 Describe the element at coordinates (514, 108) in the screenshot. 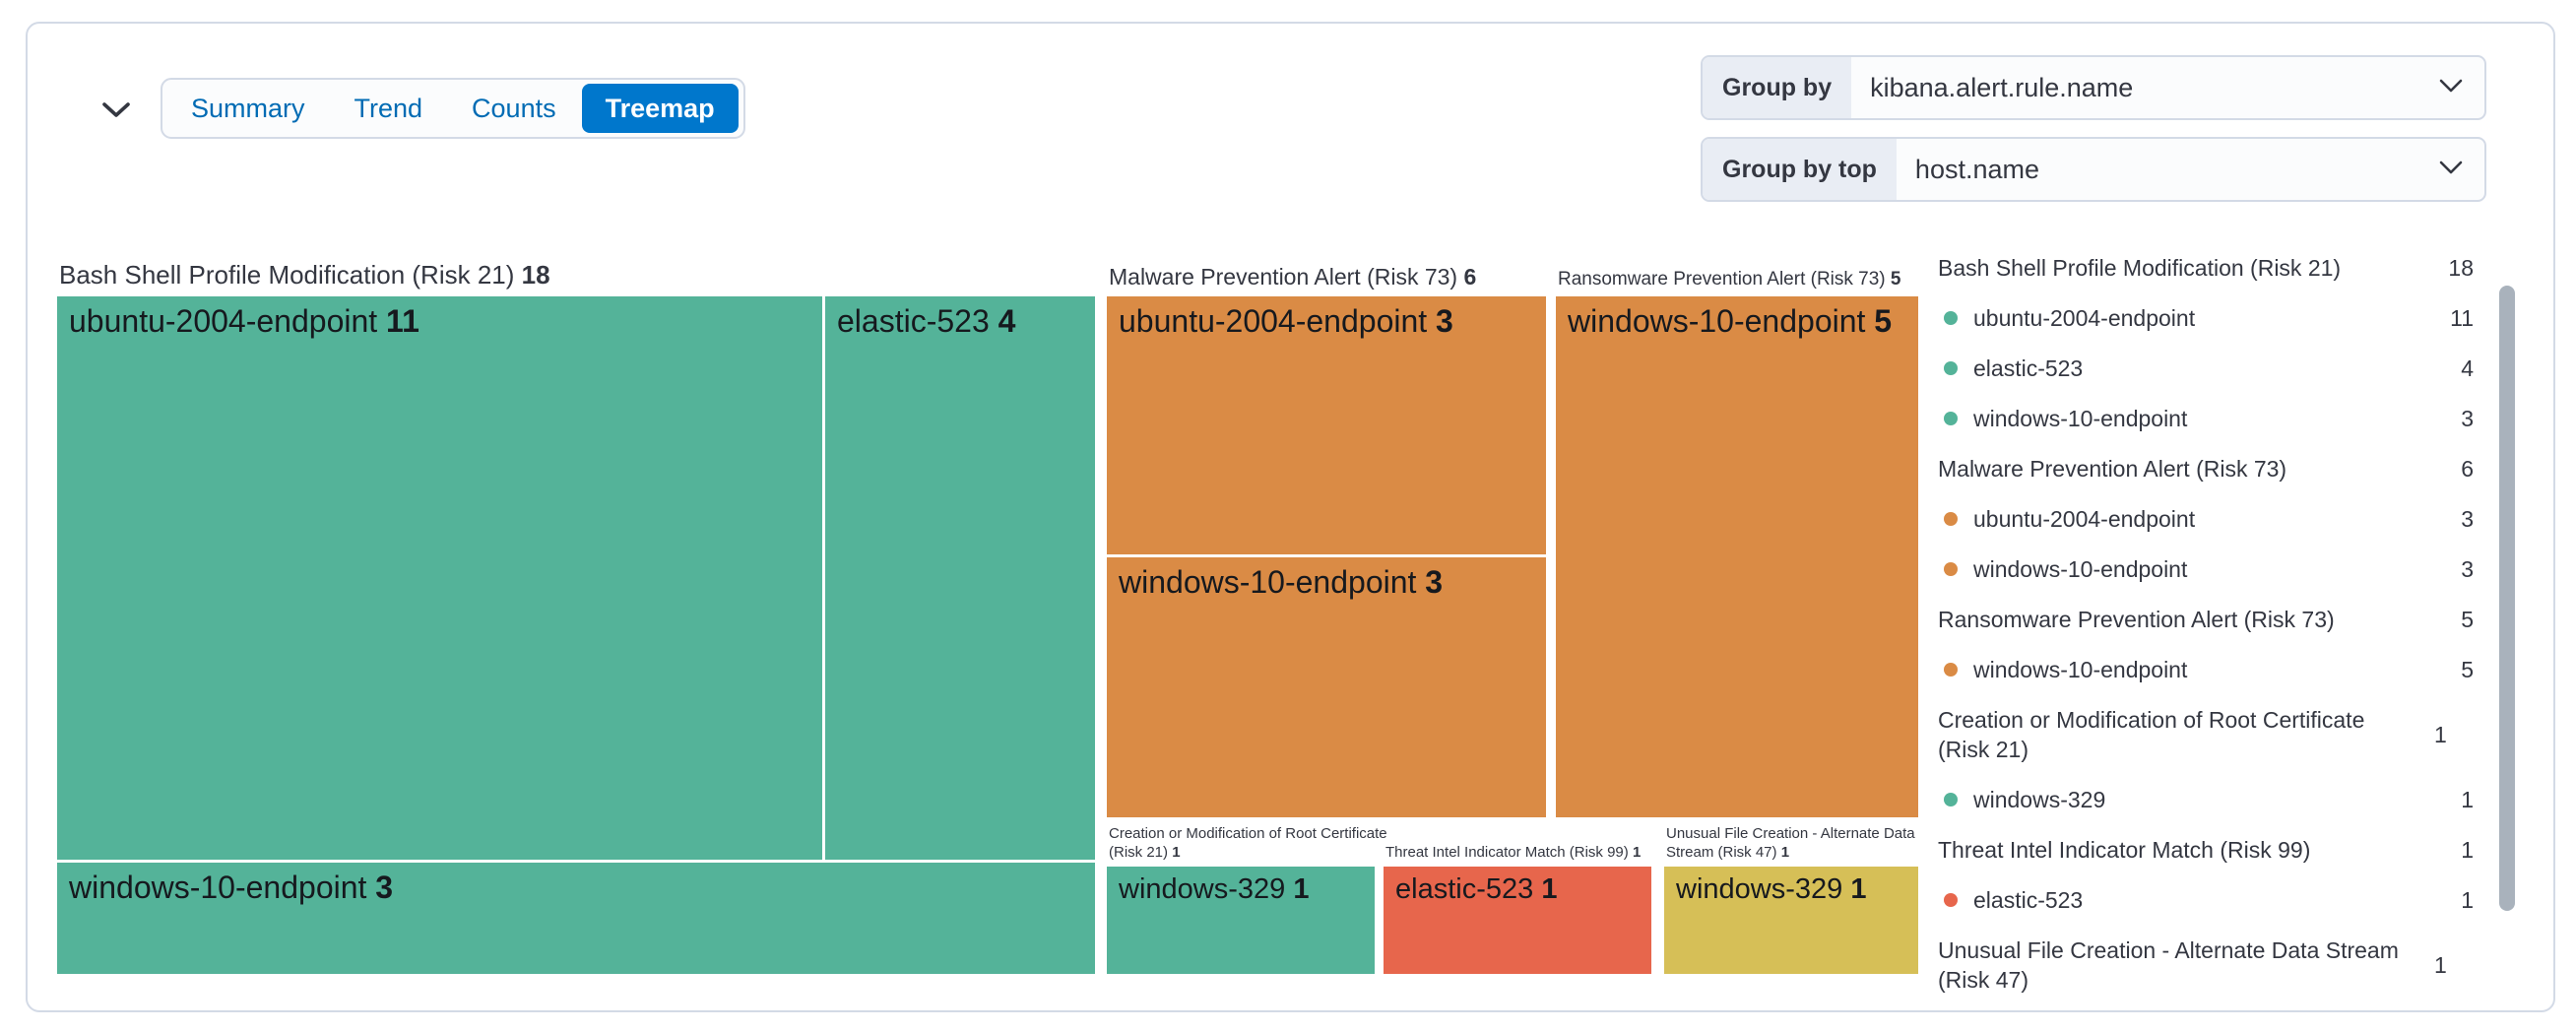

I see `tab-counts: Counts` at that location.